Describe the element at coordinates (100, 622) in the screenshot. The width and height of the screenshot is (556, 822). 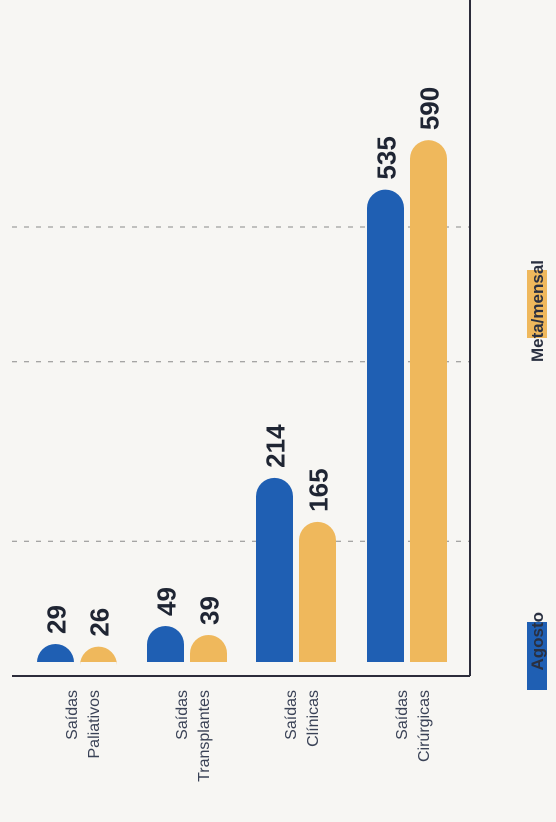
I see `data-label: 26` at that location.